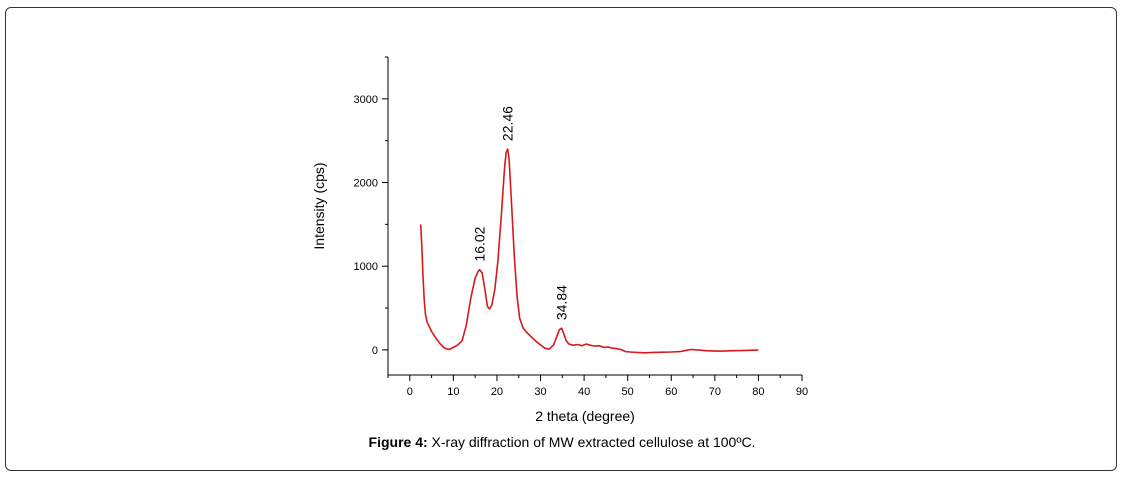  Describe the element at coordinates (319, 205) in the screenshot. I see `y-axis-label: Intensity (cps)` at that location.